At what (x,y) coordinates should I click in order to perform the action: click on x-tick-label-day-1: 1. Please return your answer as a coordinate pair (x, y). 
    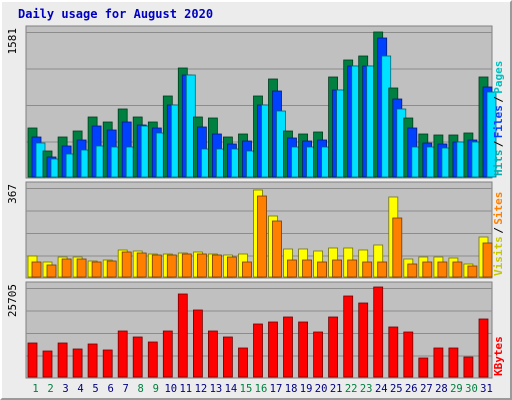
    Looking at the image, I should click on (35, 389).